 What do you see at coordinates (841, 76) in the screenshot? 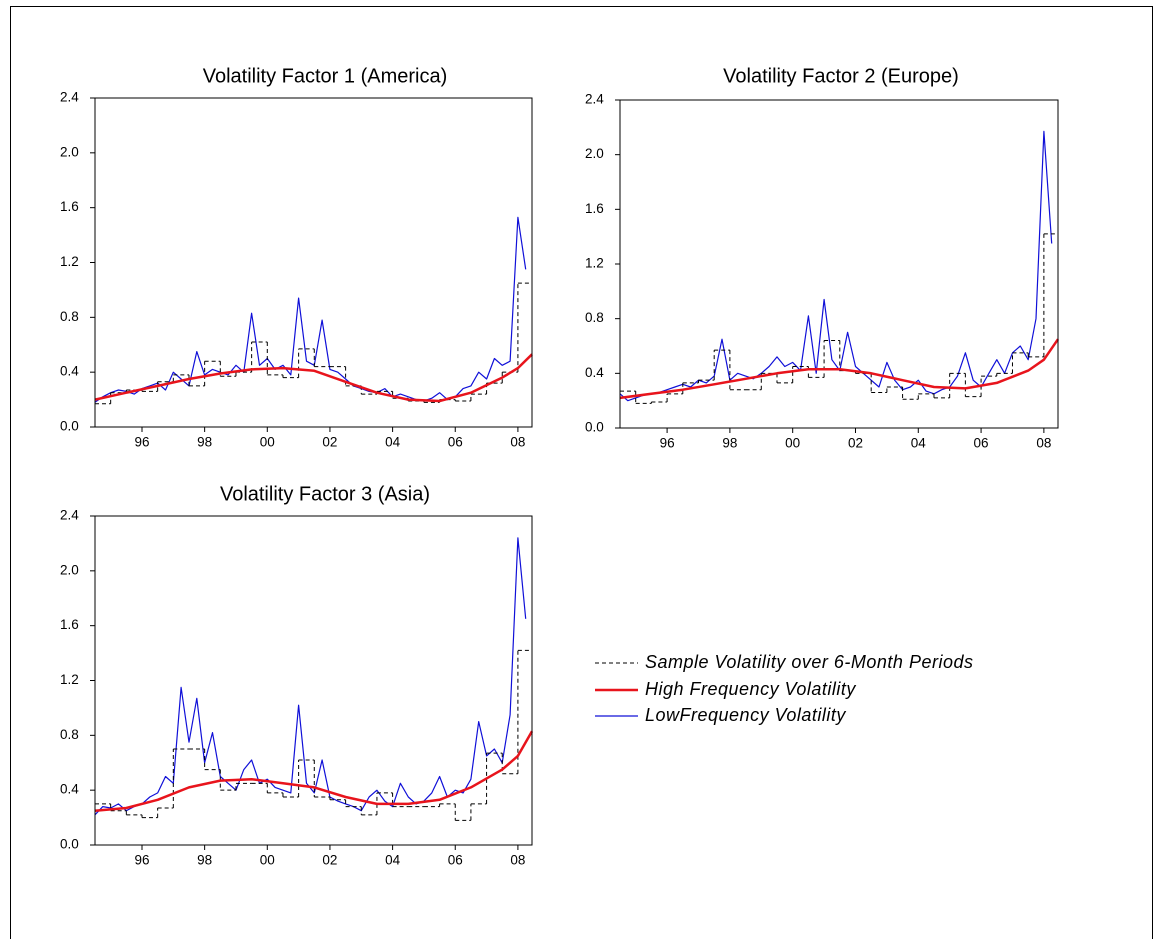
I see `chart-title: Volatility Factor 2 (Europe)` at bounding box center [841, 76].